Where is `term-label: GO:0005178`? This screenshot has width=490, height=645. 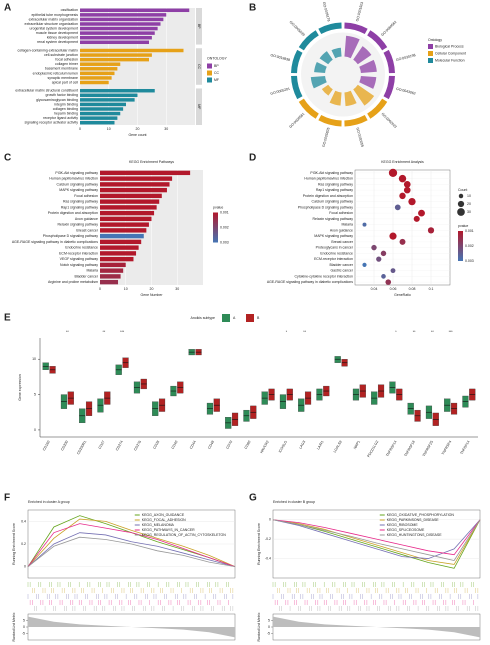
term-label: GO:0005178 is located at coordinates (326, 11).